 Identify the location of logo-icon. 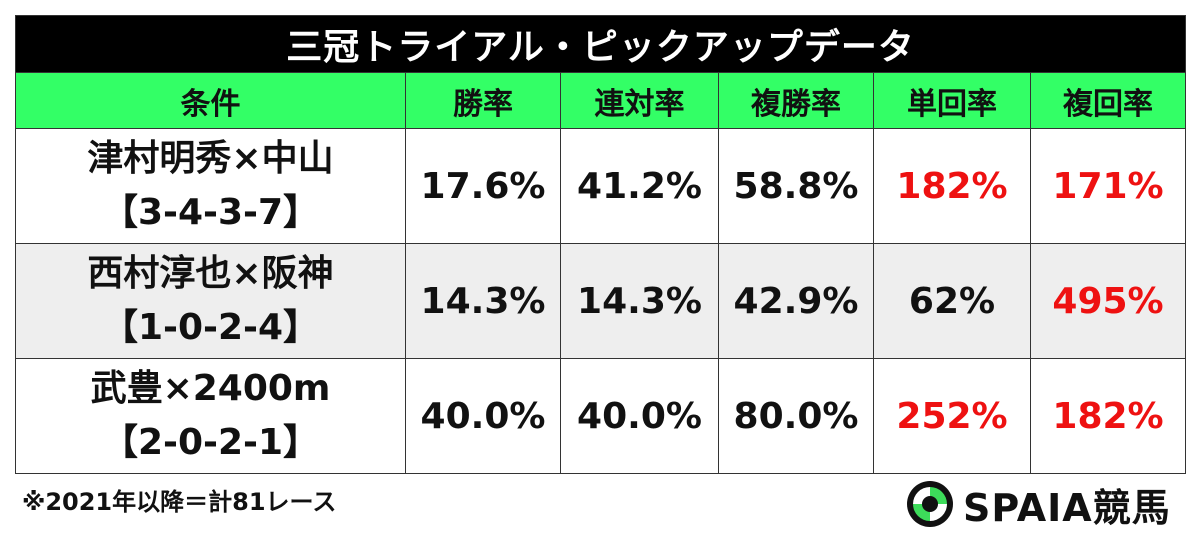
(930, 504).